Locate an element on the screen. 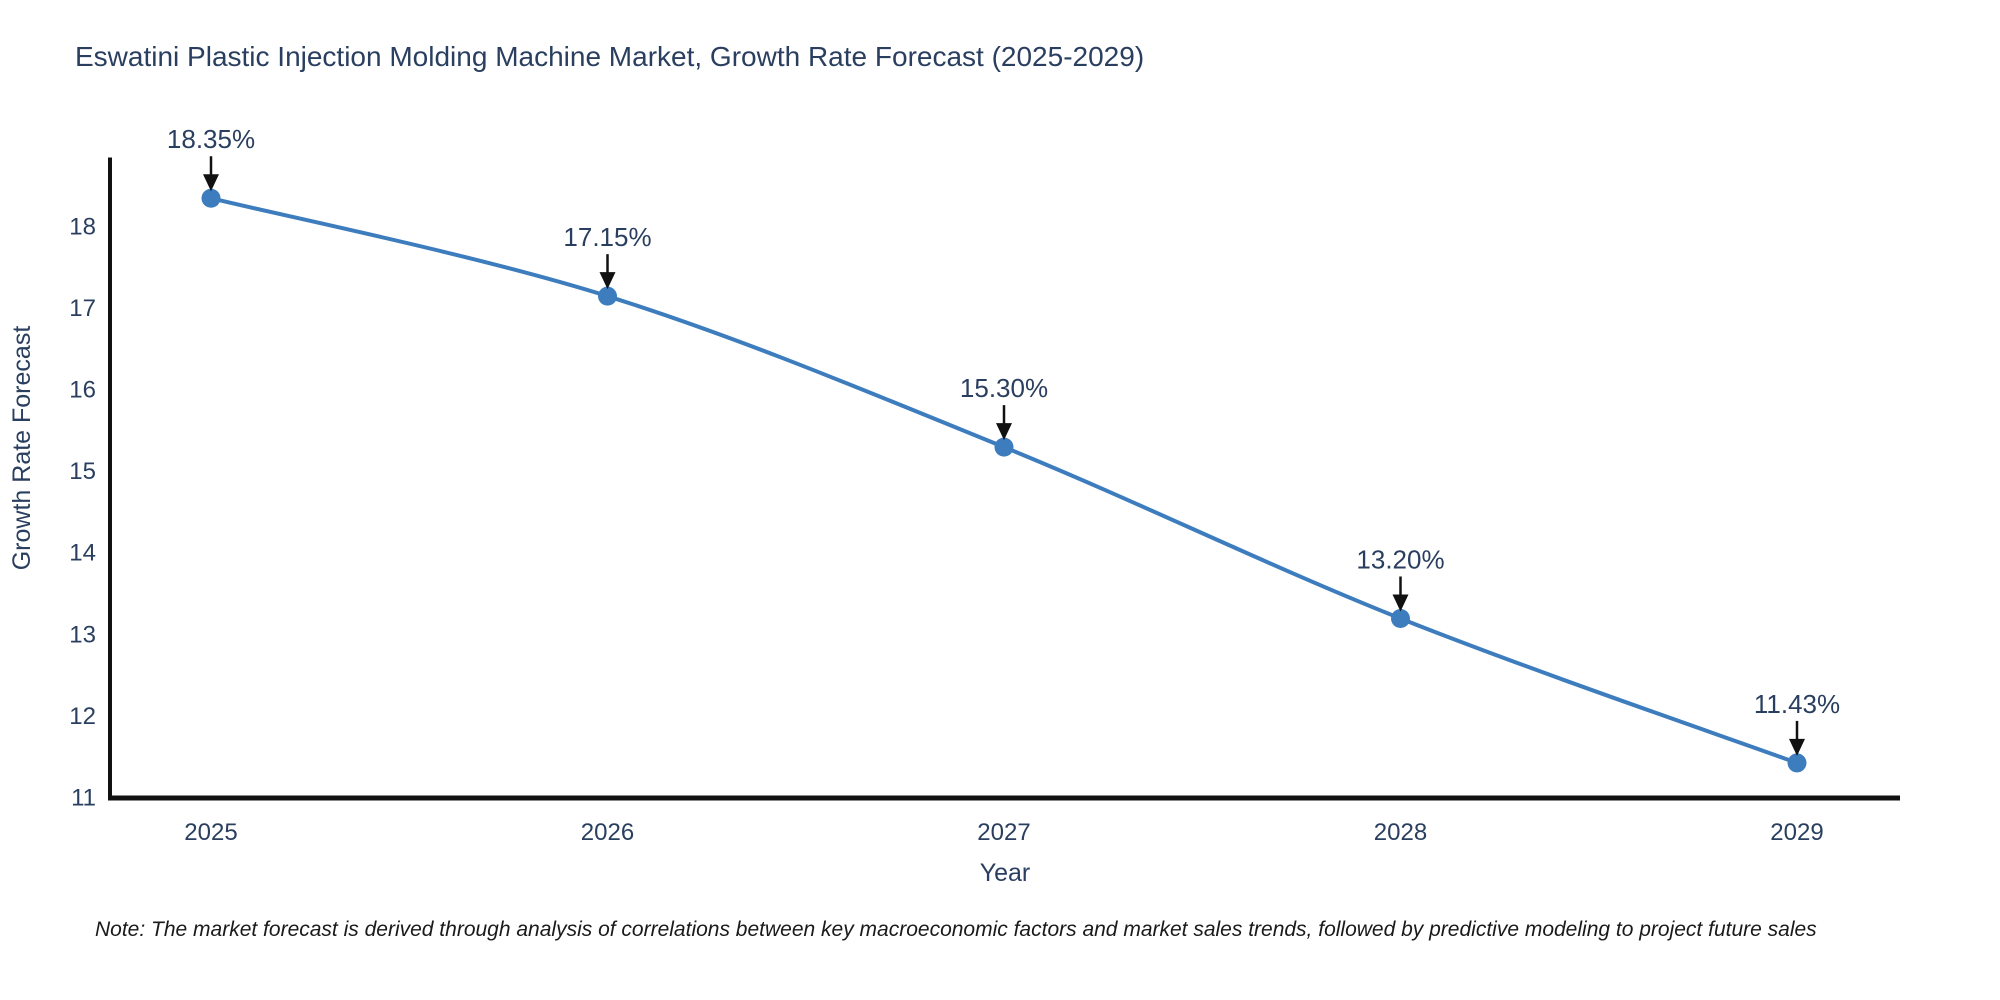 This screenshot has height=1000, width=2000. y-tick-label: 17 is located at coordinates (82, 308).